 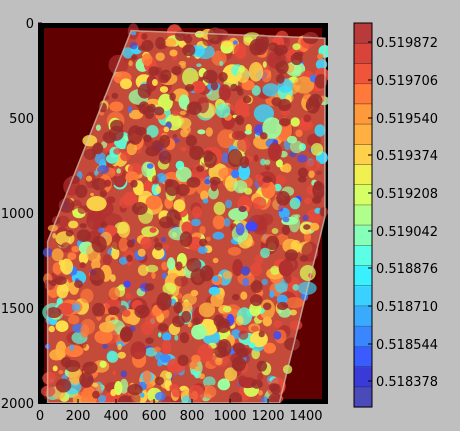 What do you see at coordinates (78, 416) in the screenshot?
I see `x-tick-label: 200` at bounding box center [78, 416].